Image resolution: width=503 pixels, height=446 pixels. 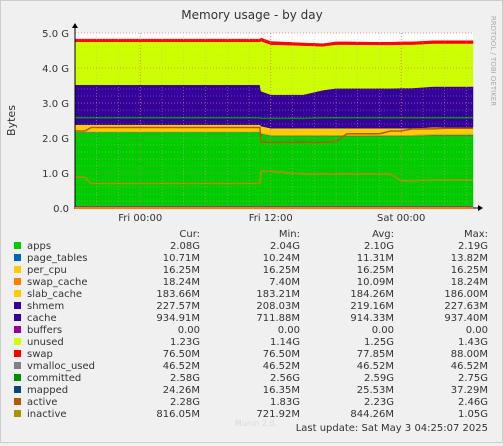 What do you see at coordinates (54, 294) in the screenshot?
I see `legend-name: slab_cache` at bounding box center [54, 294].